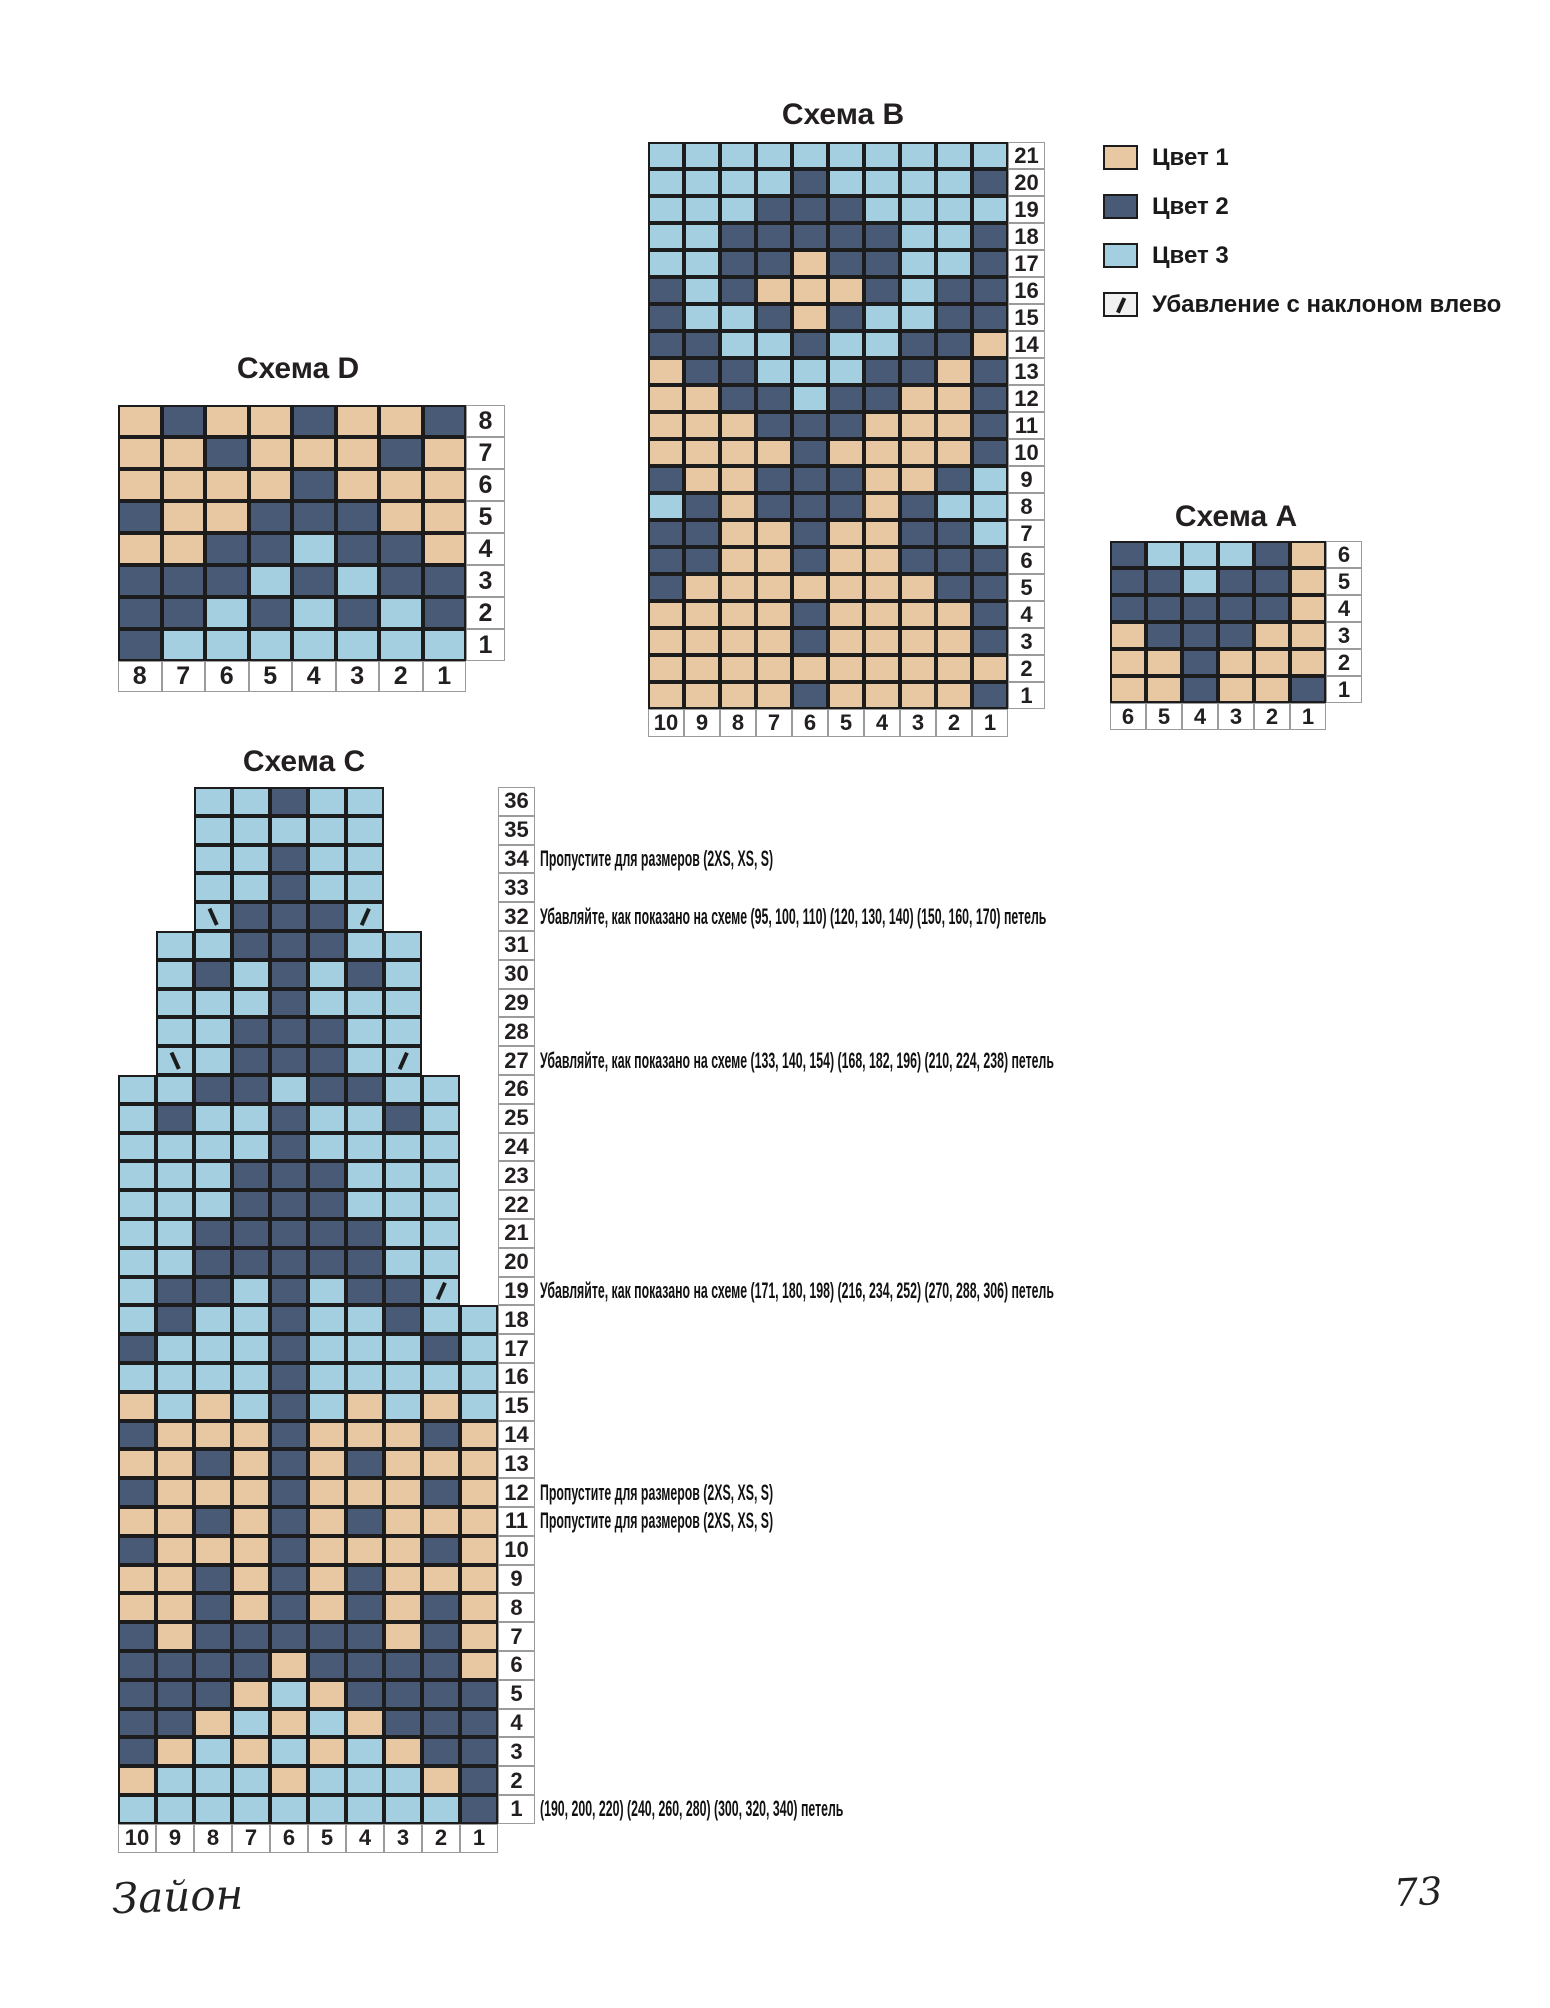 This screenshot has height=2008, width=1550. What do you see at coordinates (516, 1060) in the screenshot?
I see `row-number: 27` at bounding box center [516, 1060].